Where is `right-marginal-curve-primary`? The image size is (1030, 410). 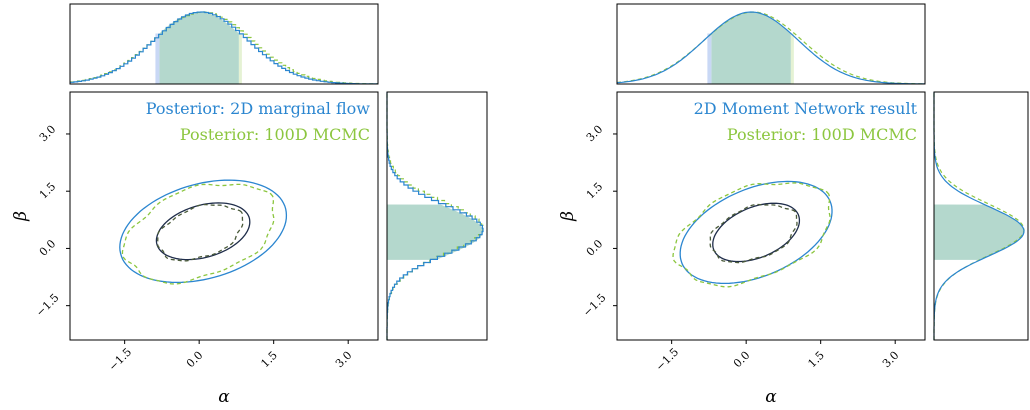 right-marginal-curve-primary is located at coordinates (435, 216).